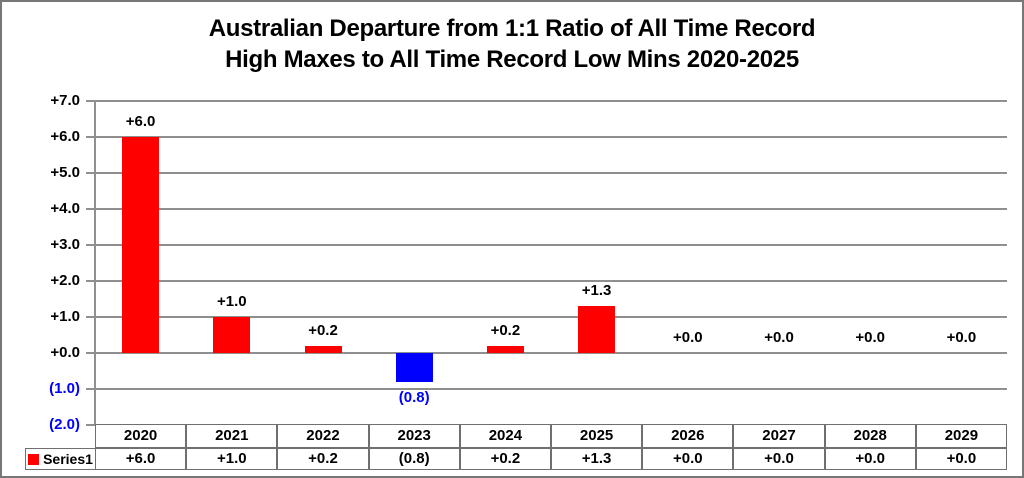 This screenshot has width=1024, height=478. I want to click on bar-data-label: (0.8), so click(414, 397).